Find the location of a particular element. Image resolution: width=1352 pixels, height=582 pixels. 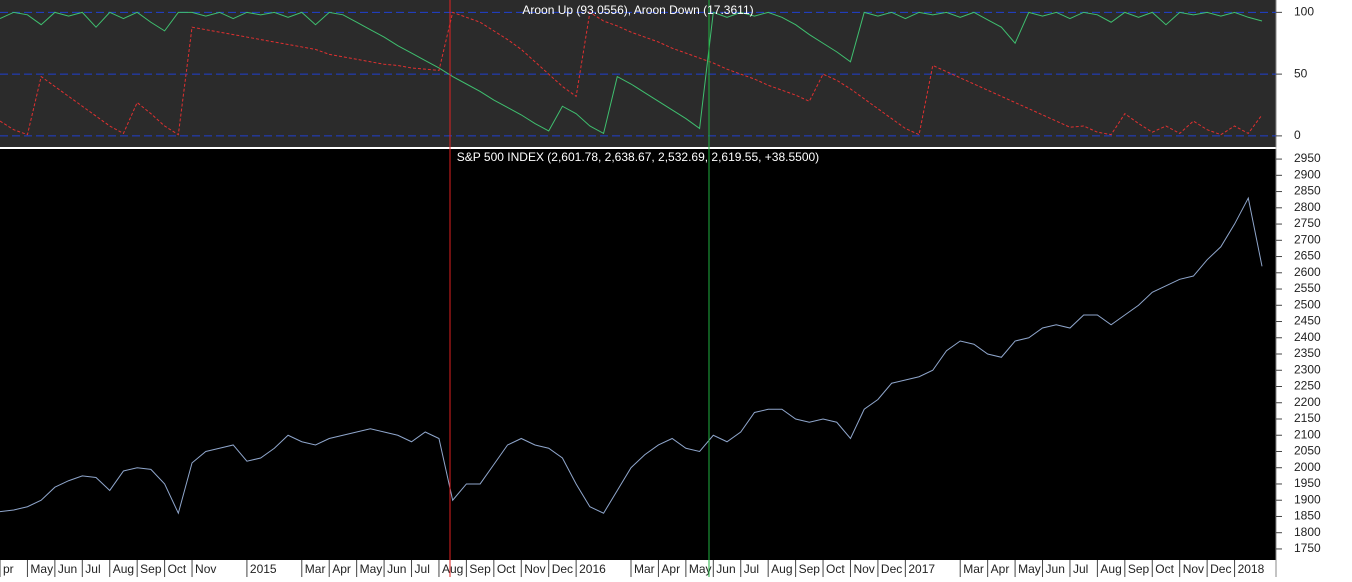

y-tick-label: 2850 is located at coordinates (1307, 191).